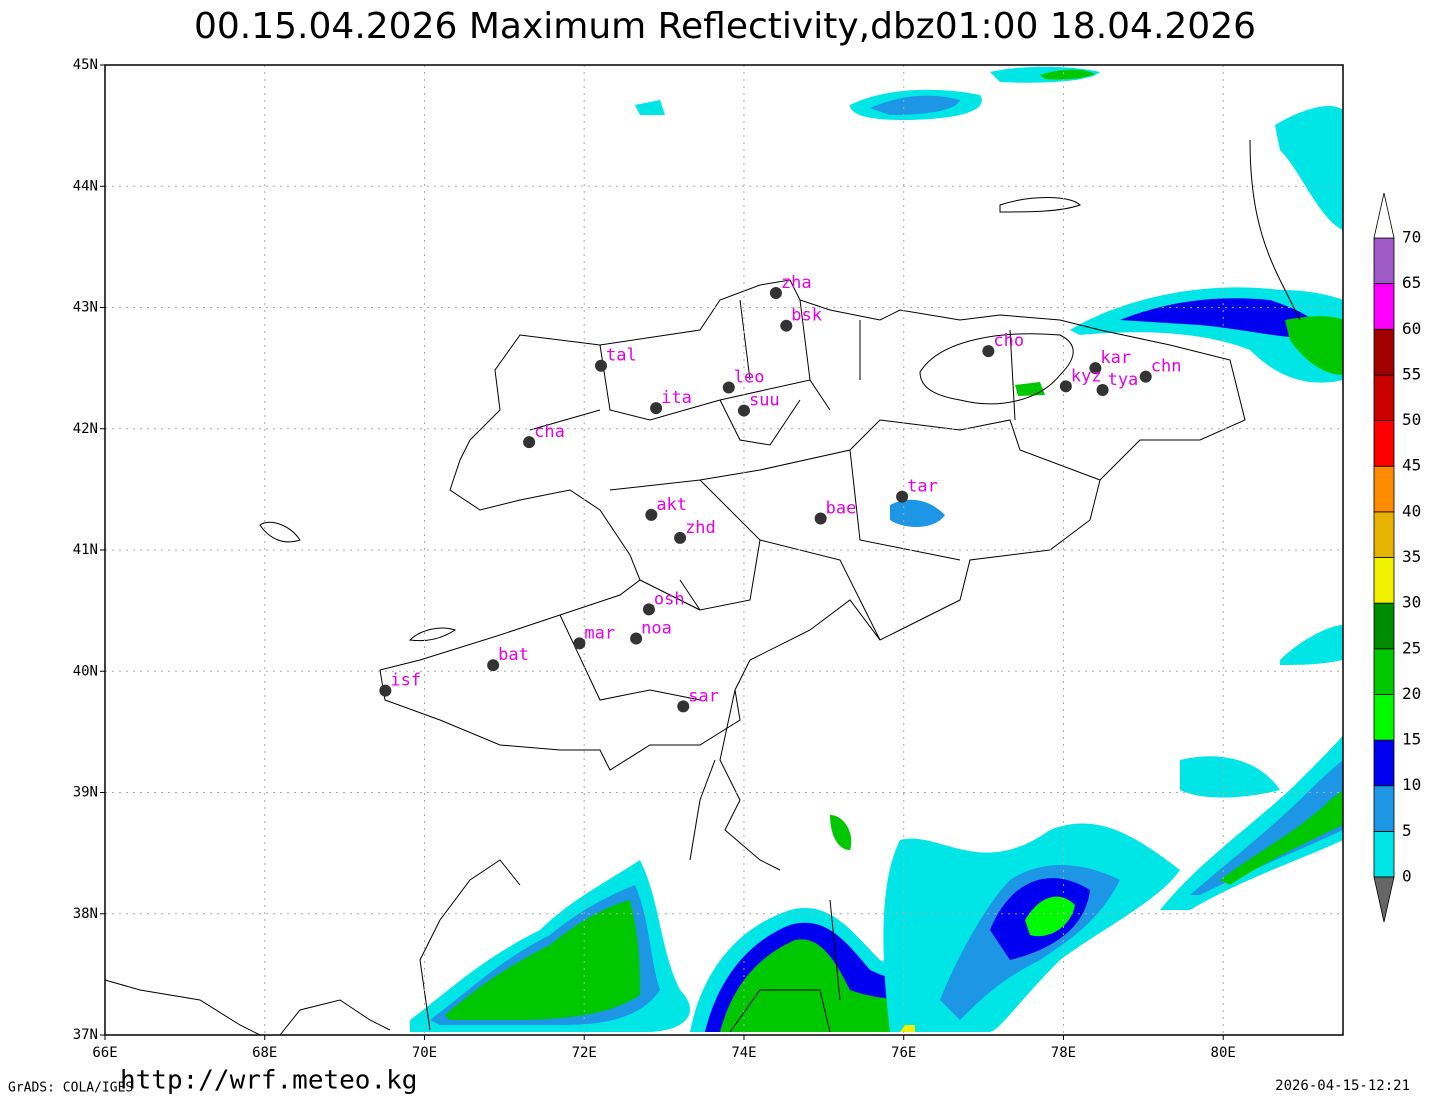  Describe the element at coordinates (1411, 510) in the screenshot. I see `colorbar-label: 40` at that location.